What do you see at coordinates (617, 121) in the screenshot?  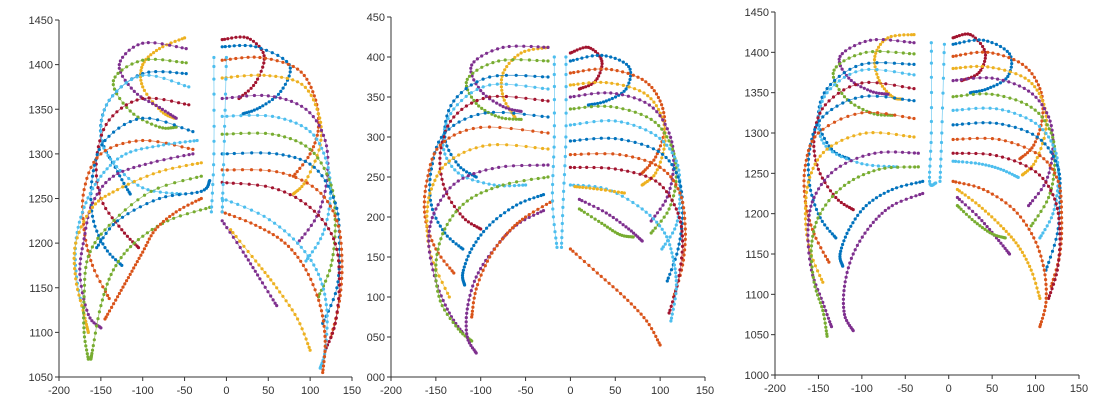 I see `rib-series-right` at bounding box center [617, 121].